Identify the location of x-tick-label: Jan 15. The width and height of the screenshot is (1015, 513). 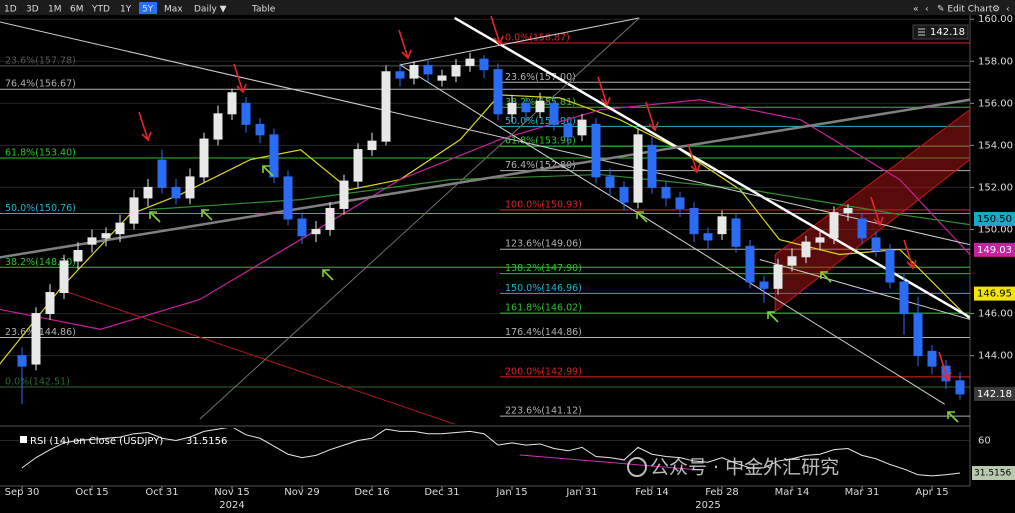
(511, 492).